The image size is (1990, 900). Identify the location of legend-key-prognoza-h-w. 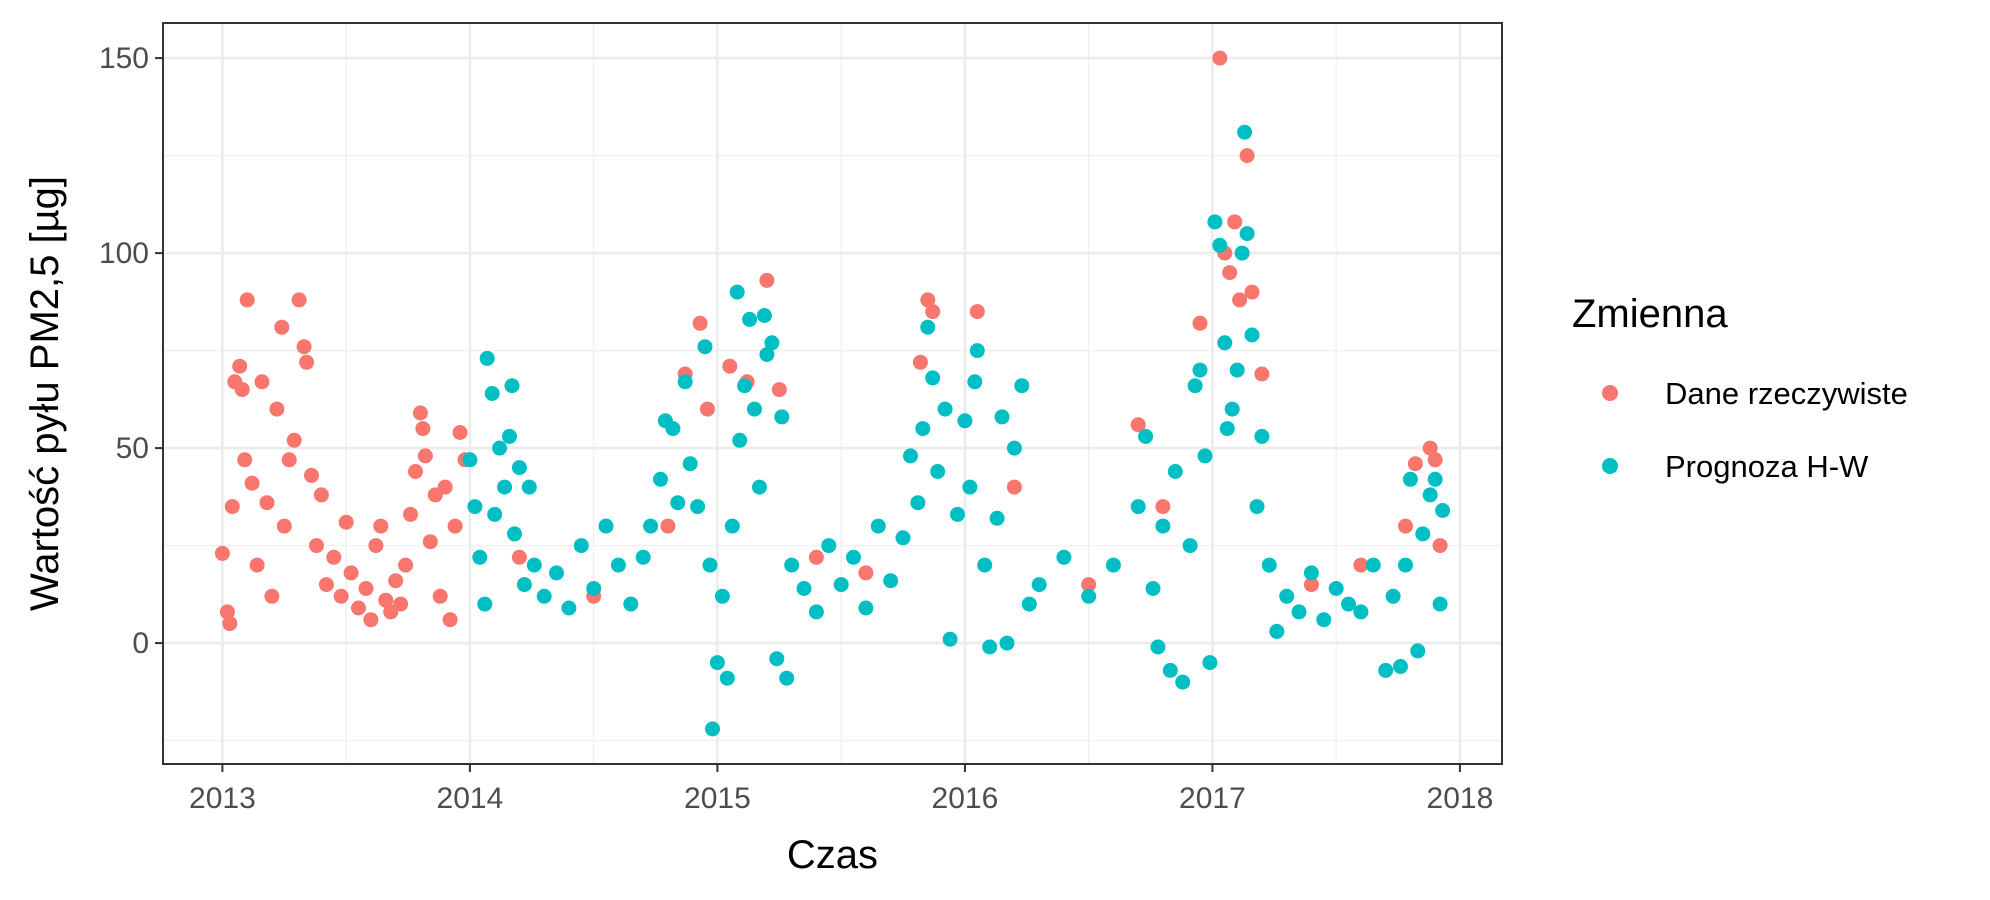
(1610, 466).